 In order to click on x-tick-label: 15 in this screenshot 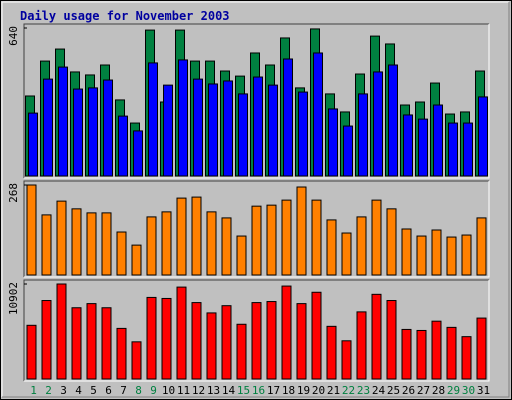, I will do `click(243, 390)`.